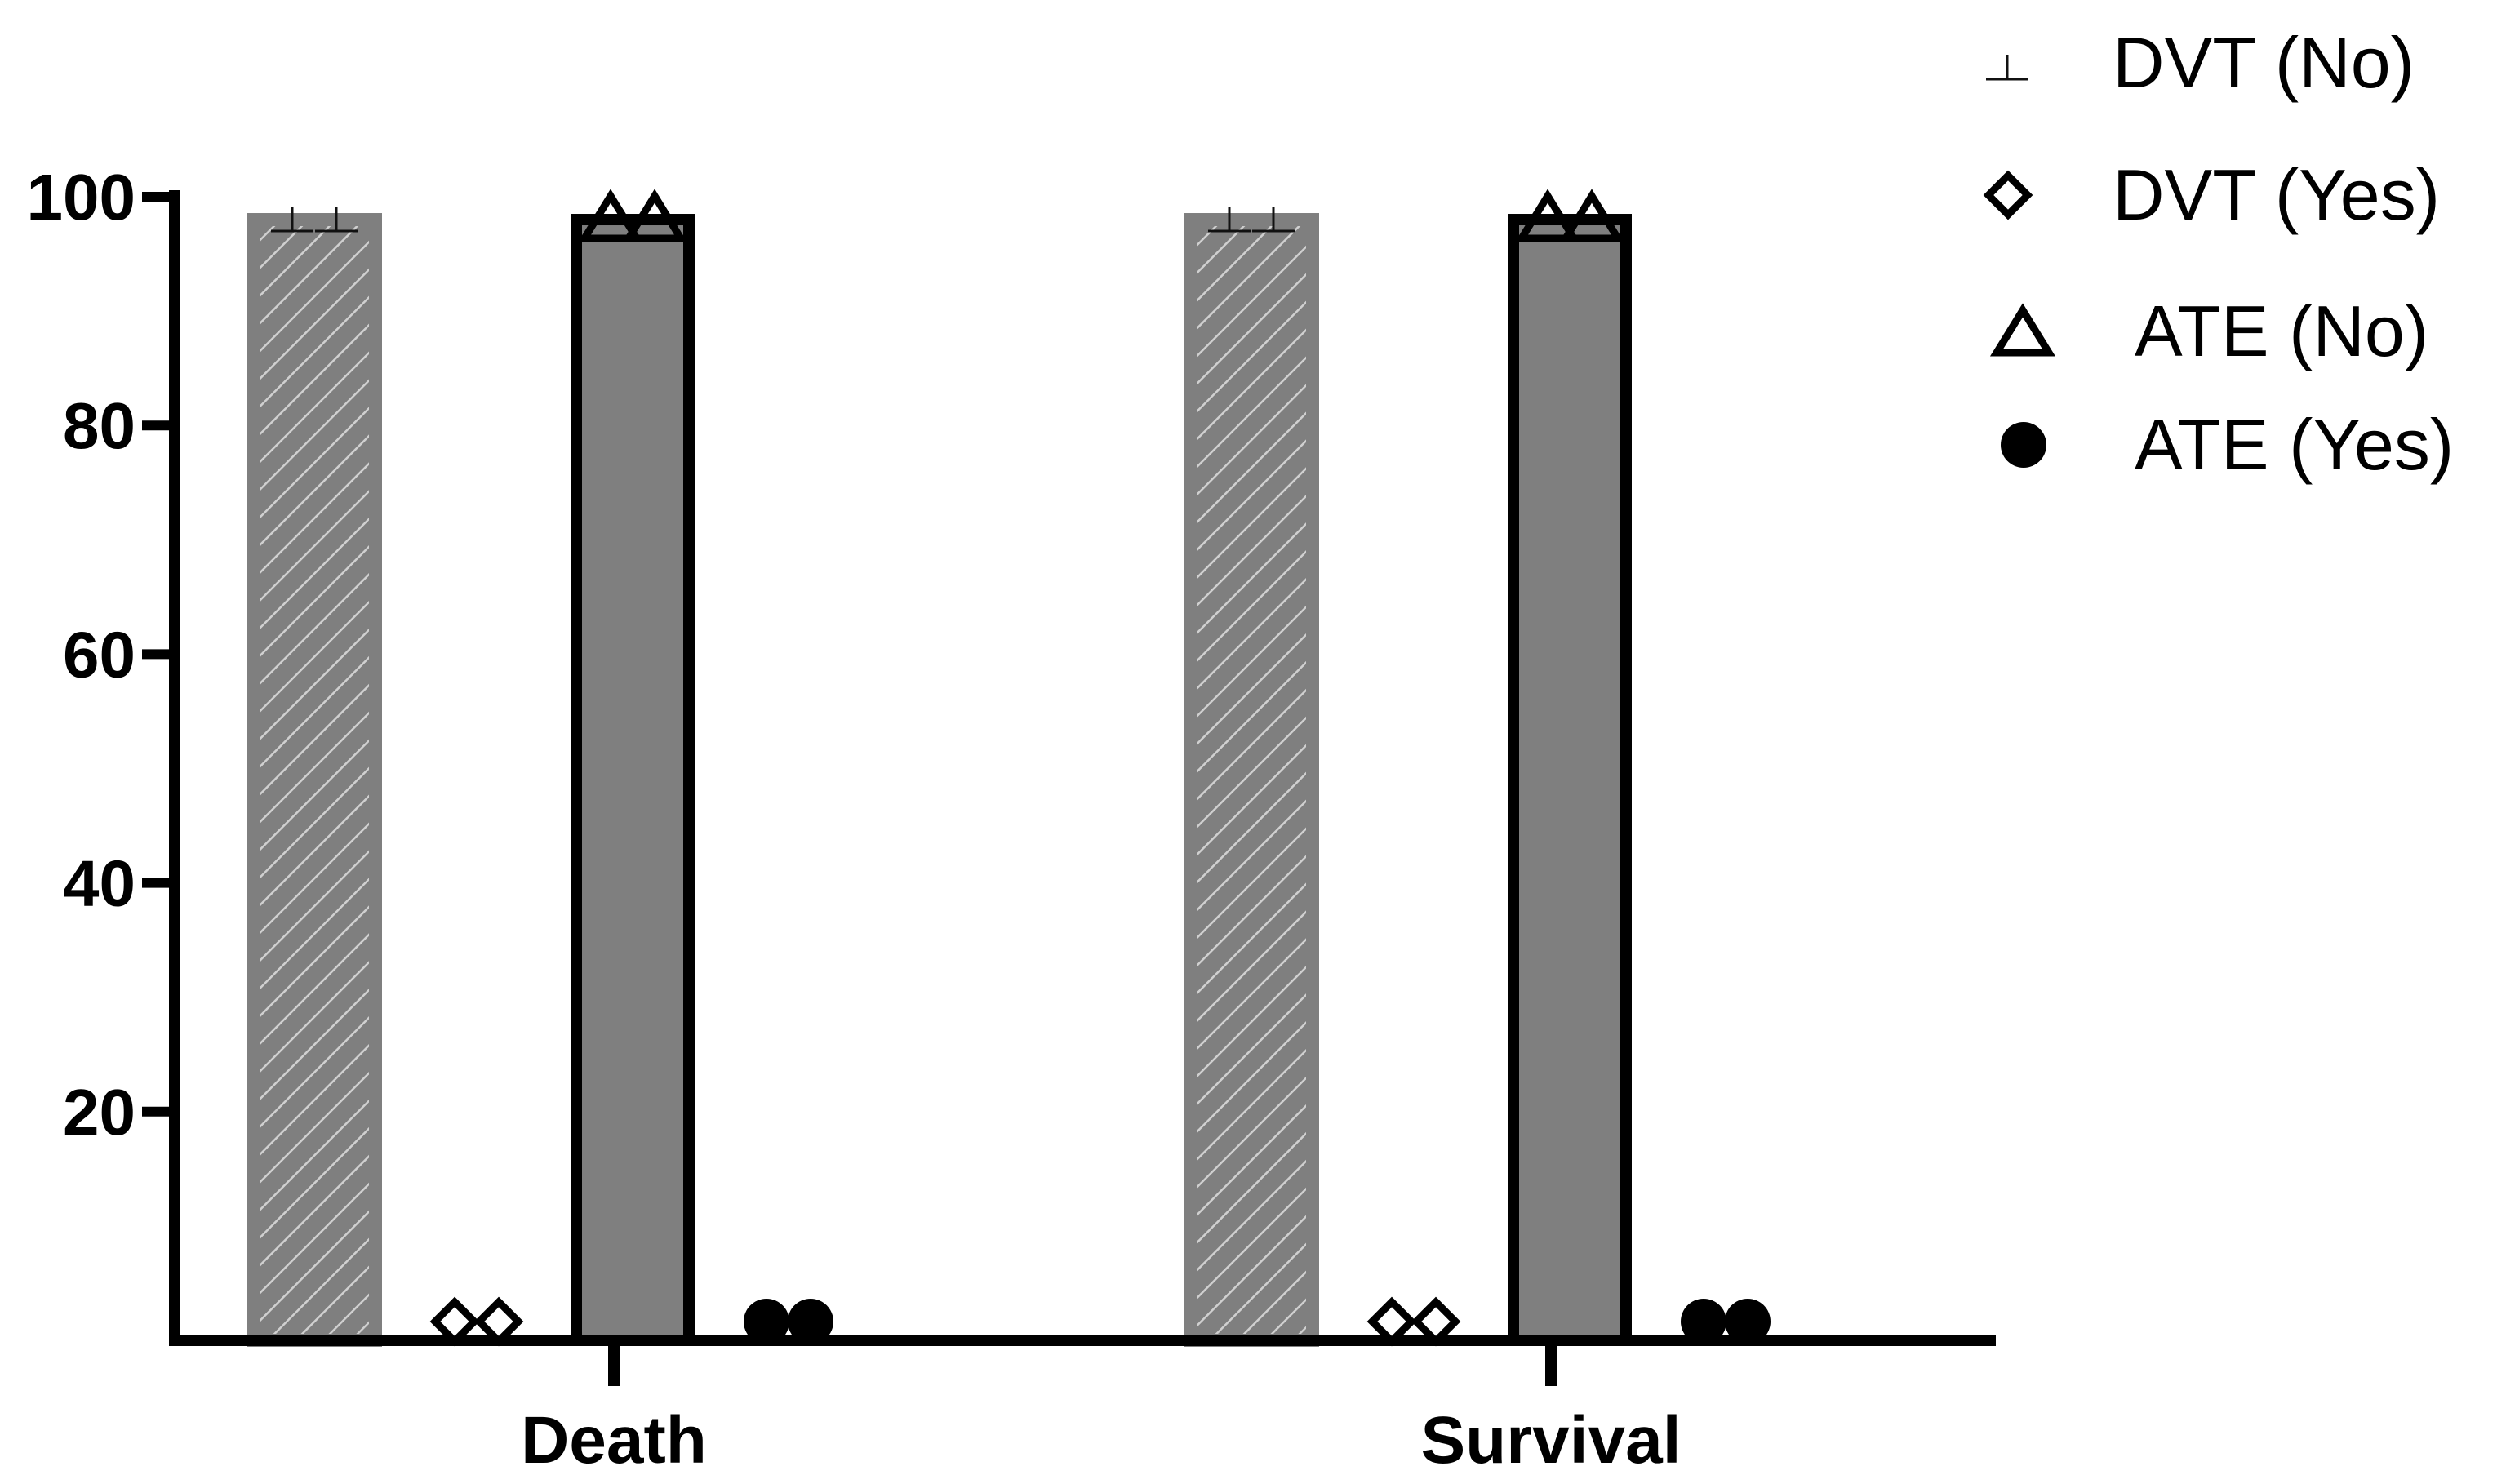  I want to click on legend-item: DVT (Yes), so click(2211, 195).